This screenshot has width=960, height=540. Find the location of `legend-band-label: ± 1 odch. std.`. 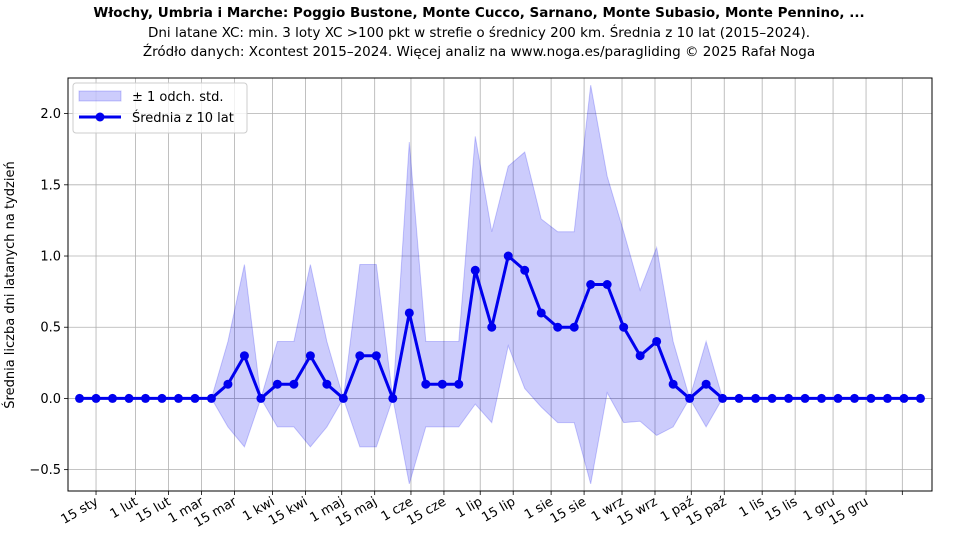

legend-band-label: ± 1 odch. std. is located at coordinates (178, 97).